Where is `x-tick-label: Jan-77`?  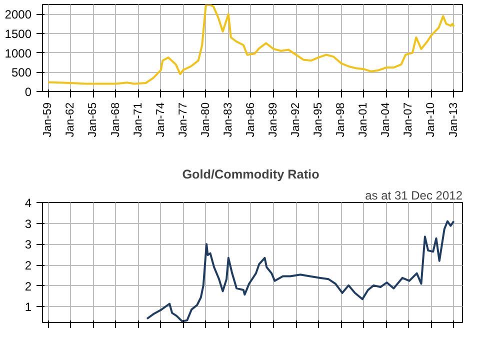
x-tick-label: Jan-77 is located at coordinates (183, 120).